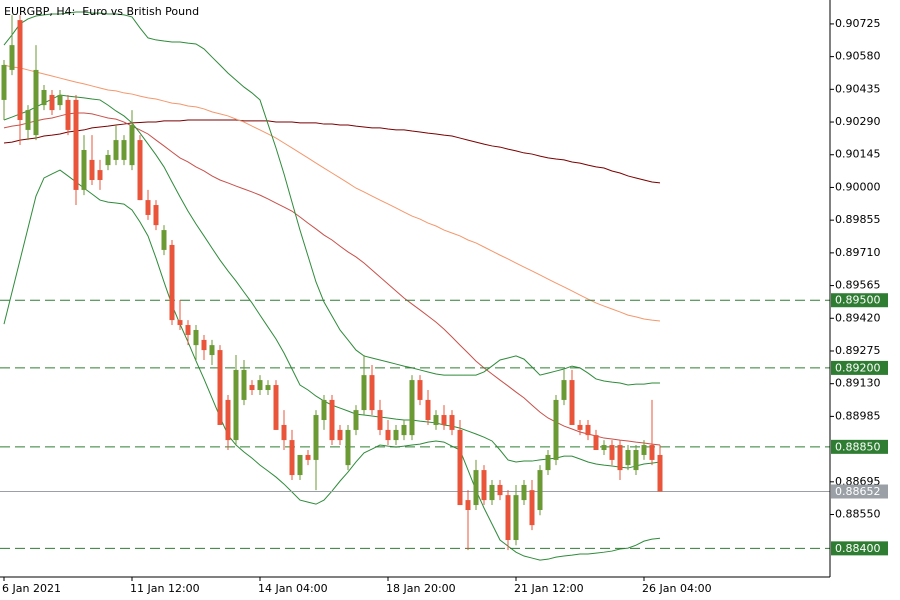 The width and height of the screenshot is (900, 600). What do you see at coordinates (858, 121) in the screenshot?
I see `y-tick-label: 0.90290` at bounding box center [858, 121].